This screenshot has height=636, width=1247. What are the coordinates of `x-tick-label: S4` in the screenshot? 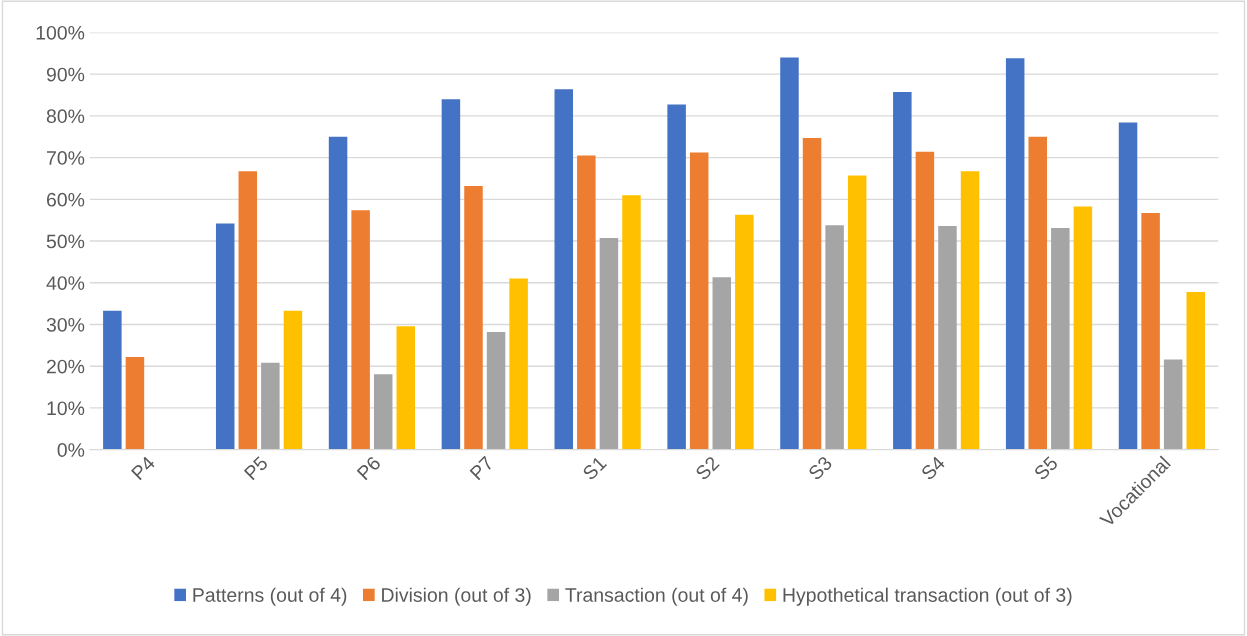 It's located at (933, 468).